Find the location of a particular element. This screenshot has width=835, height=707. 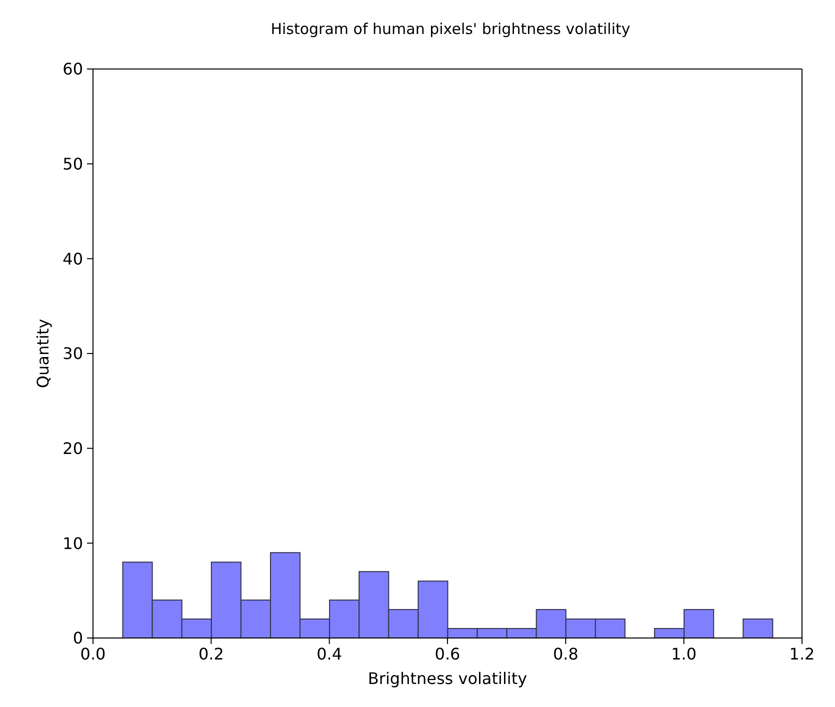

y-tick-label: 20 is located at coordinates (72, 448).